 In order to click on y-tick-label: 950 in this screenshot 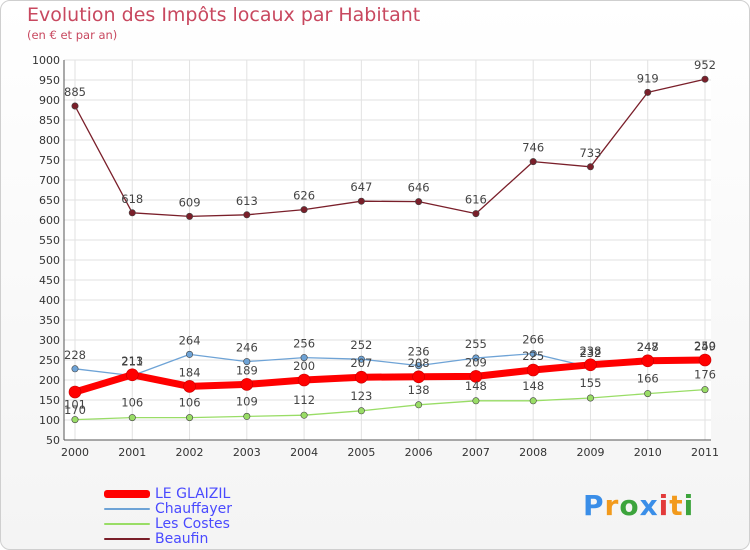, I will do `click(49, 80)`.